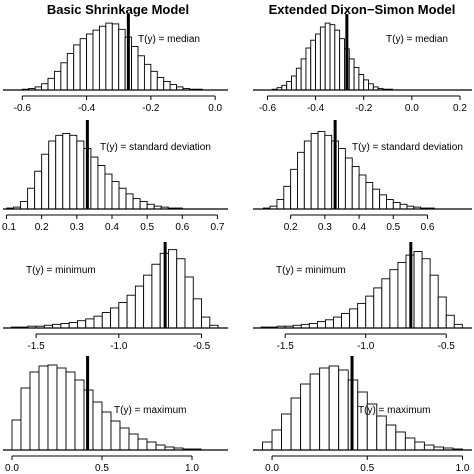 Image resolution: width=474 pixels, height=474 pixels. What do you see at coordinates (359, 227) in the screenshot?
I see `x-tick-label: 0.4` at bounding box center [359, 227].